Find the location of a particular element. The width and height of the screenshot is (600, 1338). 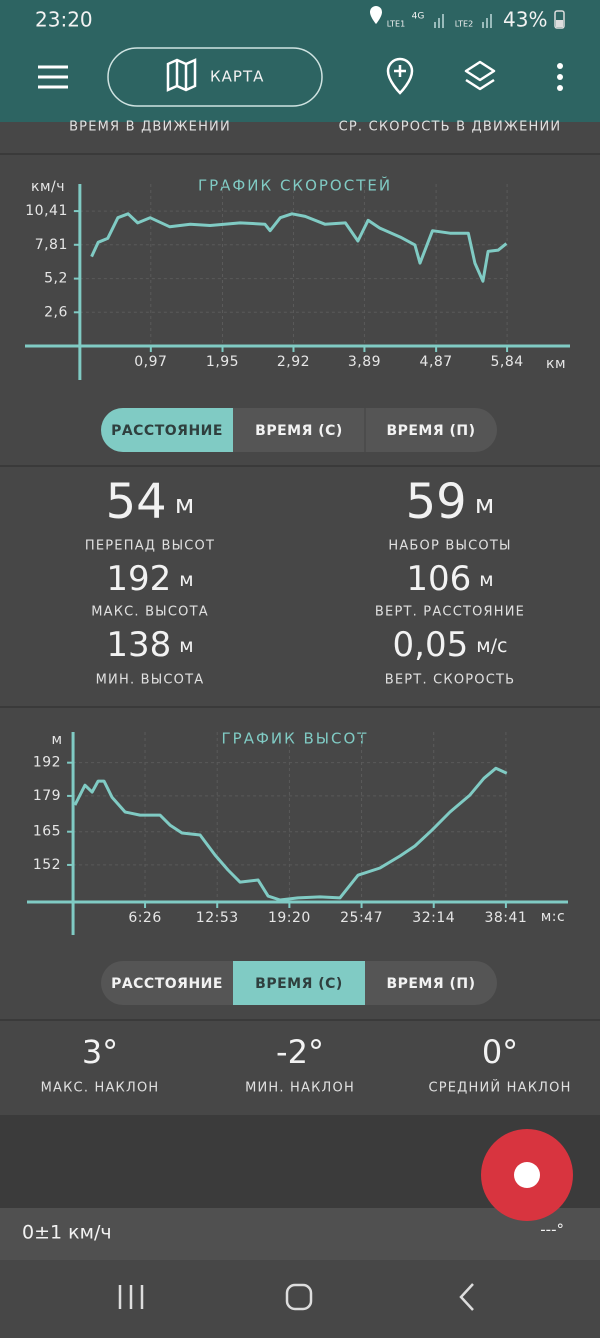

map-button is located at coordinates (215, 77).